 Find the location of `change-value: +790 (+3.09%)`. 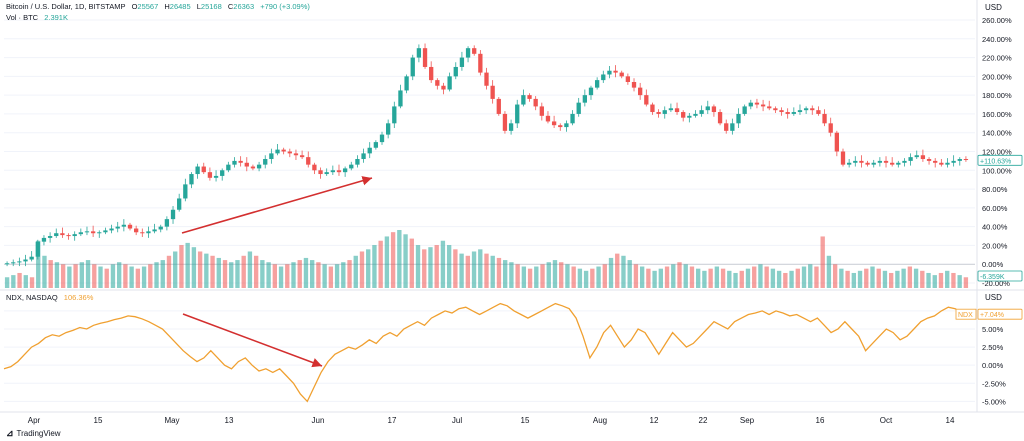

change-value: +790 (+3.09%) is located at coordinates (285, 6).